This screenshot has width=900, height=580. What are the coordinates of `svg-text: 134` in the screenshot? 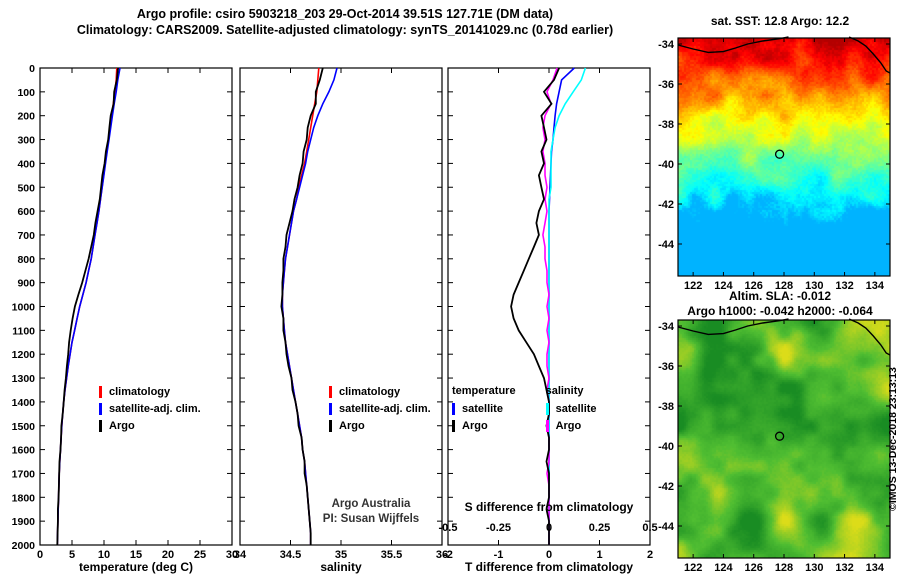 It's located at (875, 568).